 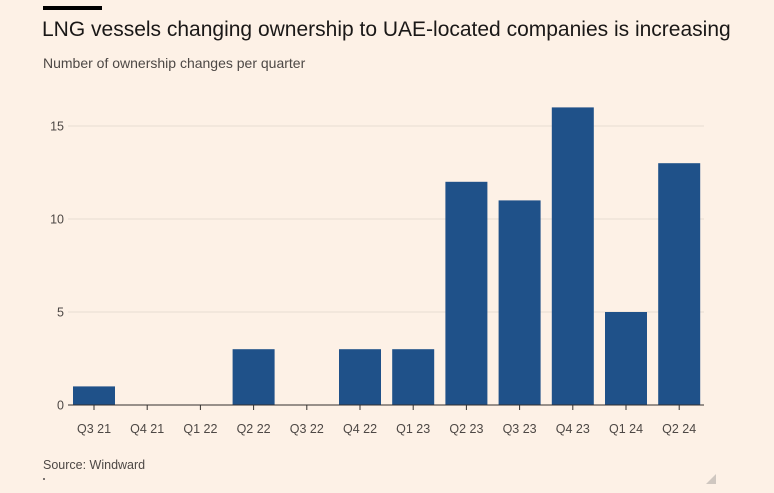 What do you see at coordinates (72, 8) in the screenshot?
I see `title-rule` at bounding box center [72, 8].